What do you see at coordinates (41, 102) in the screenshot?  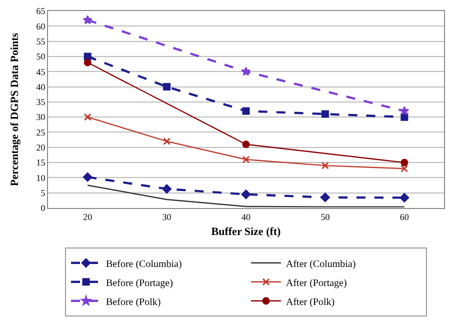 I see `y-tick-label: 35` at bounding box center [41, 102].